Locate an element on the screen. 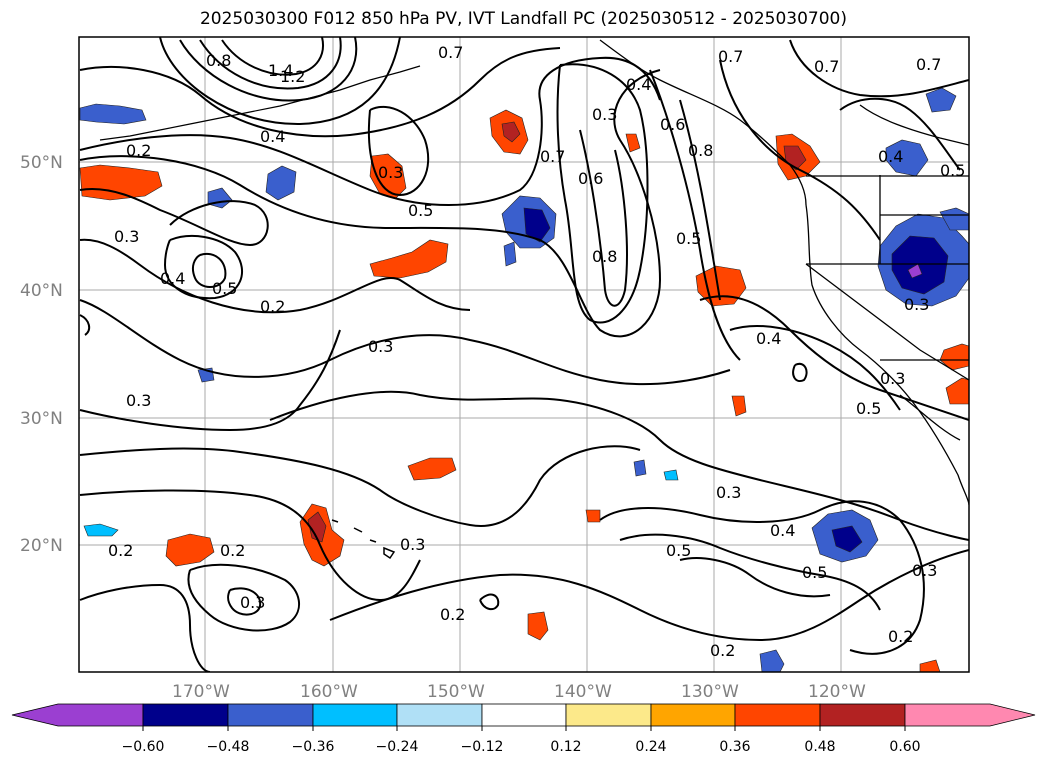 This screenshot has height=765, width=1047. colorbar-extend-high is located at coordinates (970, 715).